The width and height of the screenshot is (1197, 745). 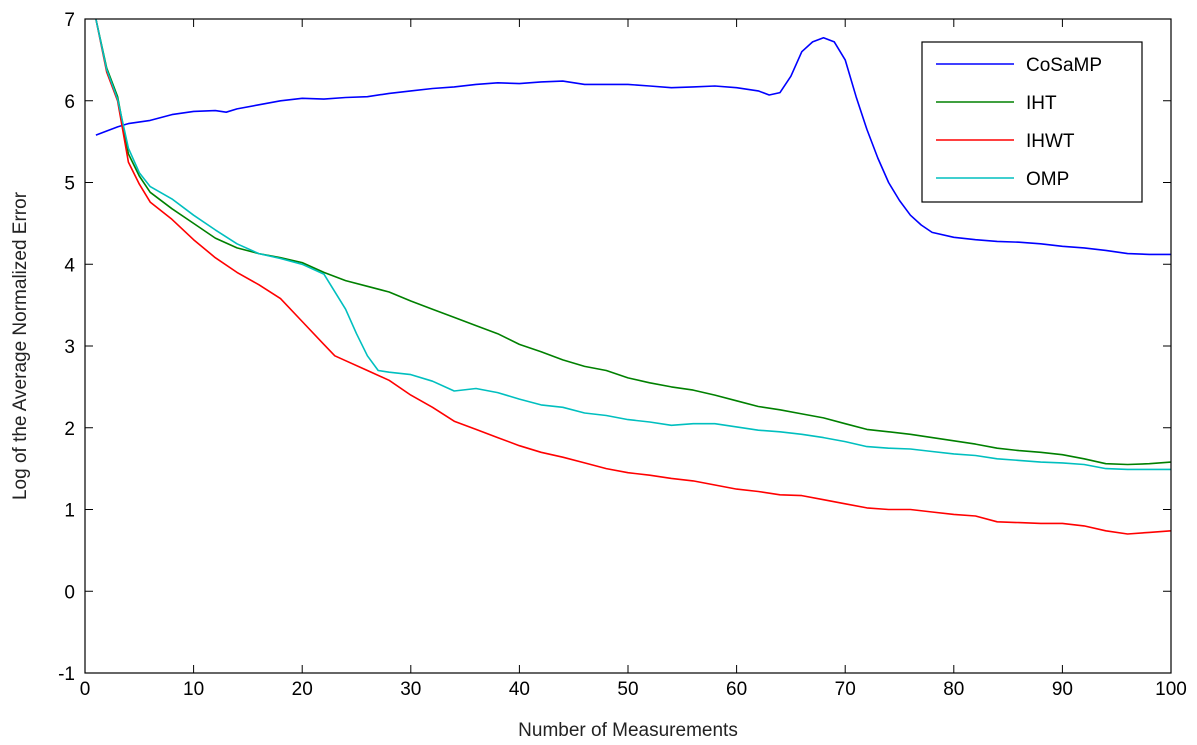 What do you see at coordinates (1050, 141) in the screenshot?
I see `legend-label-ihwt: IHWT` at bounding box center [1050, 141].